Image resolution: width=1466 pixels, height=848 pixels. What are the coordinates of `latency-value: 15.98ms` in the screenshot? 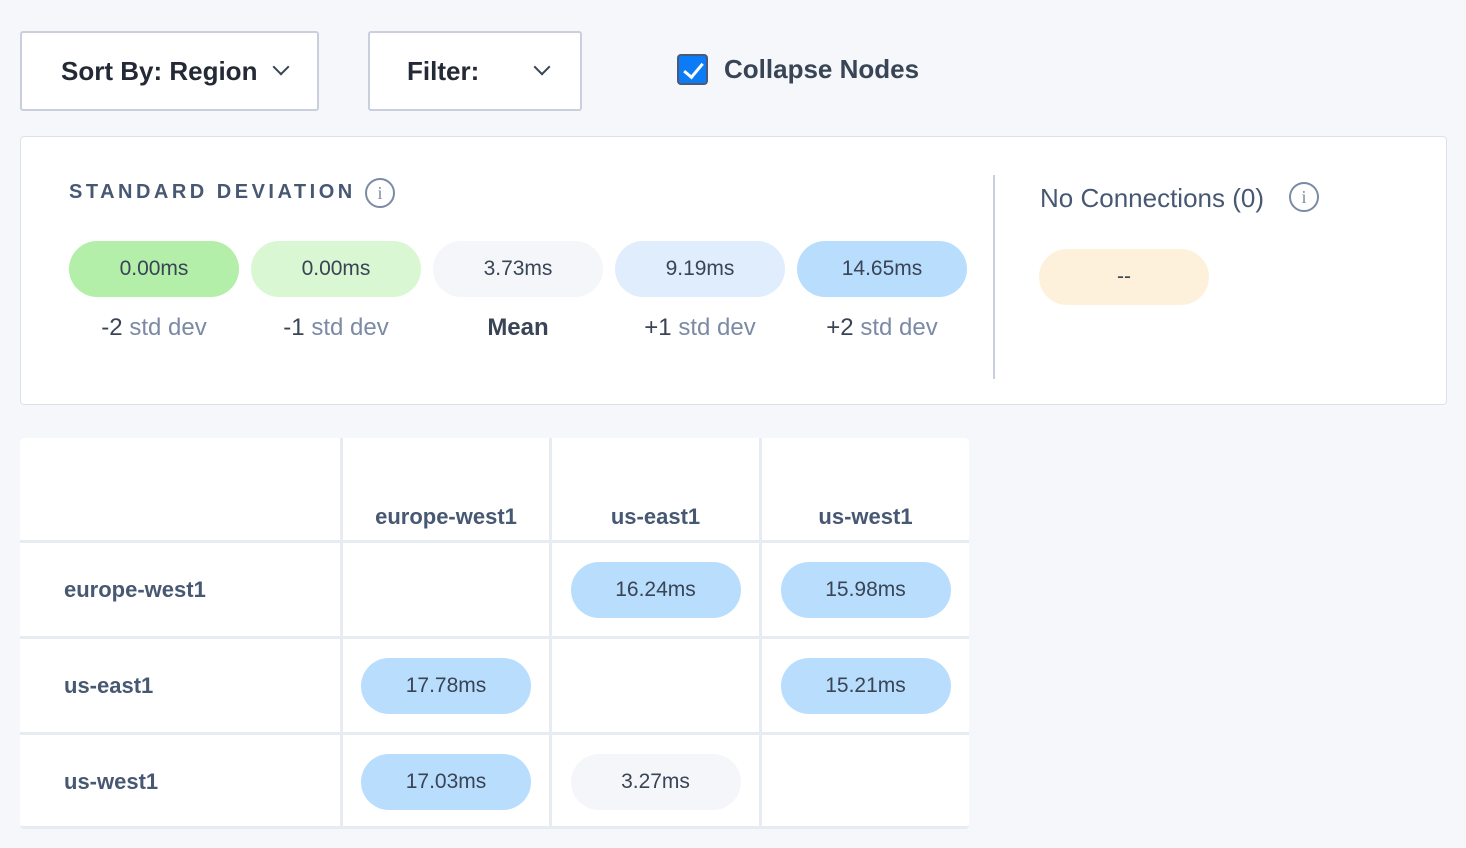 It's located at (865, 589).